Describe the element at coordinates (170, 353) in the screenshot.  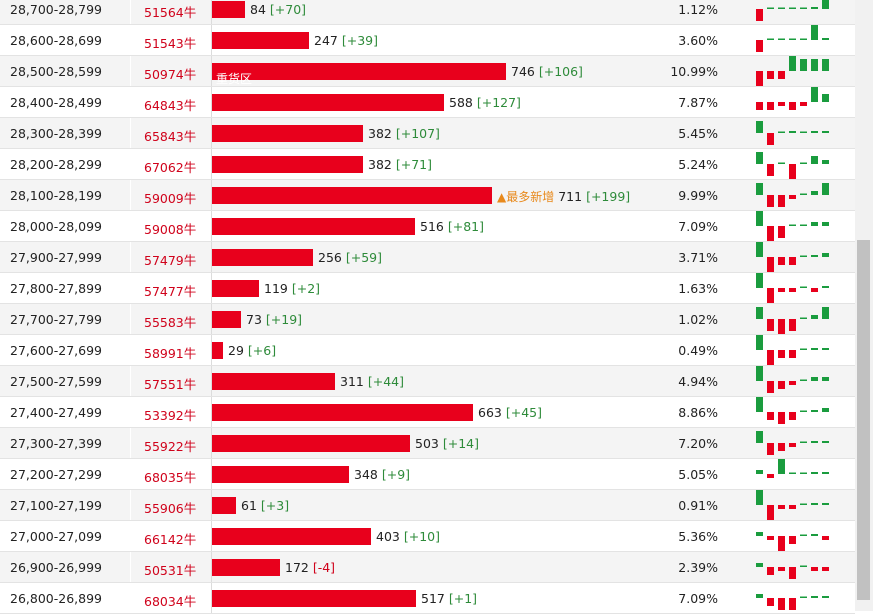
I see `price-value: 58991牛` at that location.